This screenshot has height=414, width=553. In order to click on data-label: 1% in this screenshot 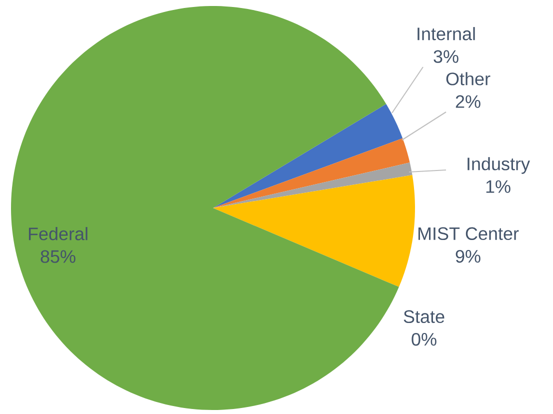, I will do `click(498, 186)`.